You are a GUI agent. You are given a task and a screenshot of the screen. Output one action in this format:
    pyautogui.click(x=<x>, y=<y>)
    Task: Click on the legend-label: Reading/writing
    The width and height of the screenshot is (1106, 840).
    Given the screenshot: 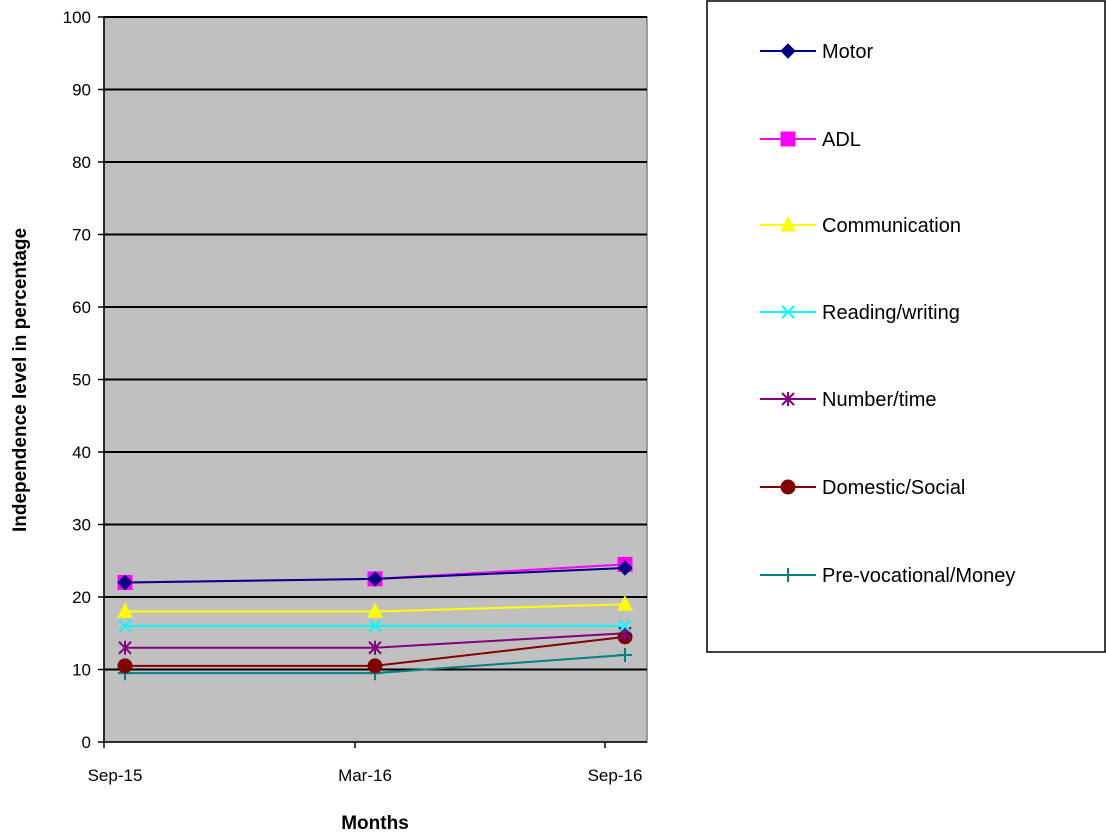 What is the action you would take?
    pyautogui.click(x=891, y=313)
    